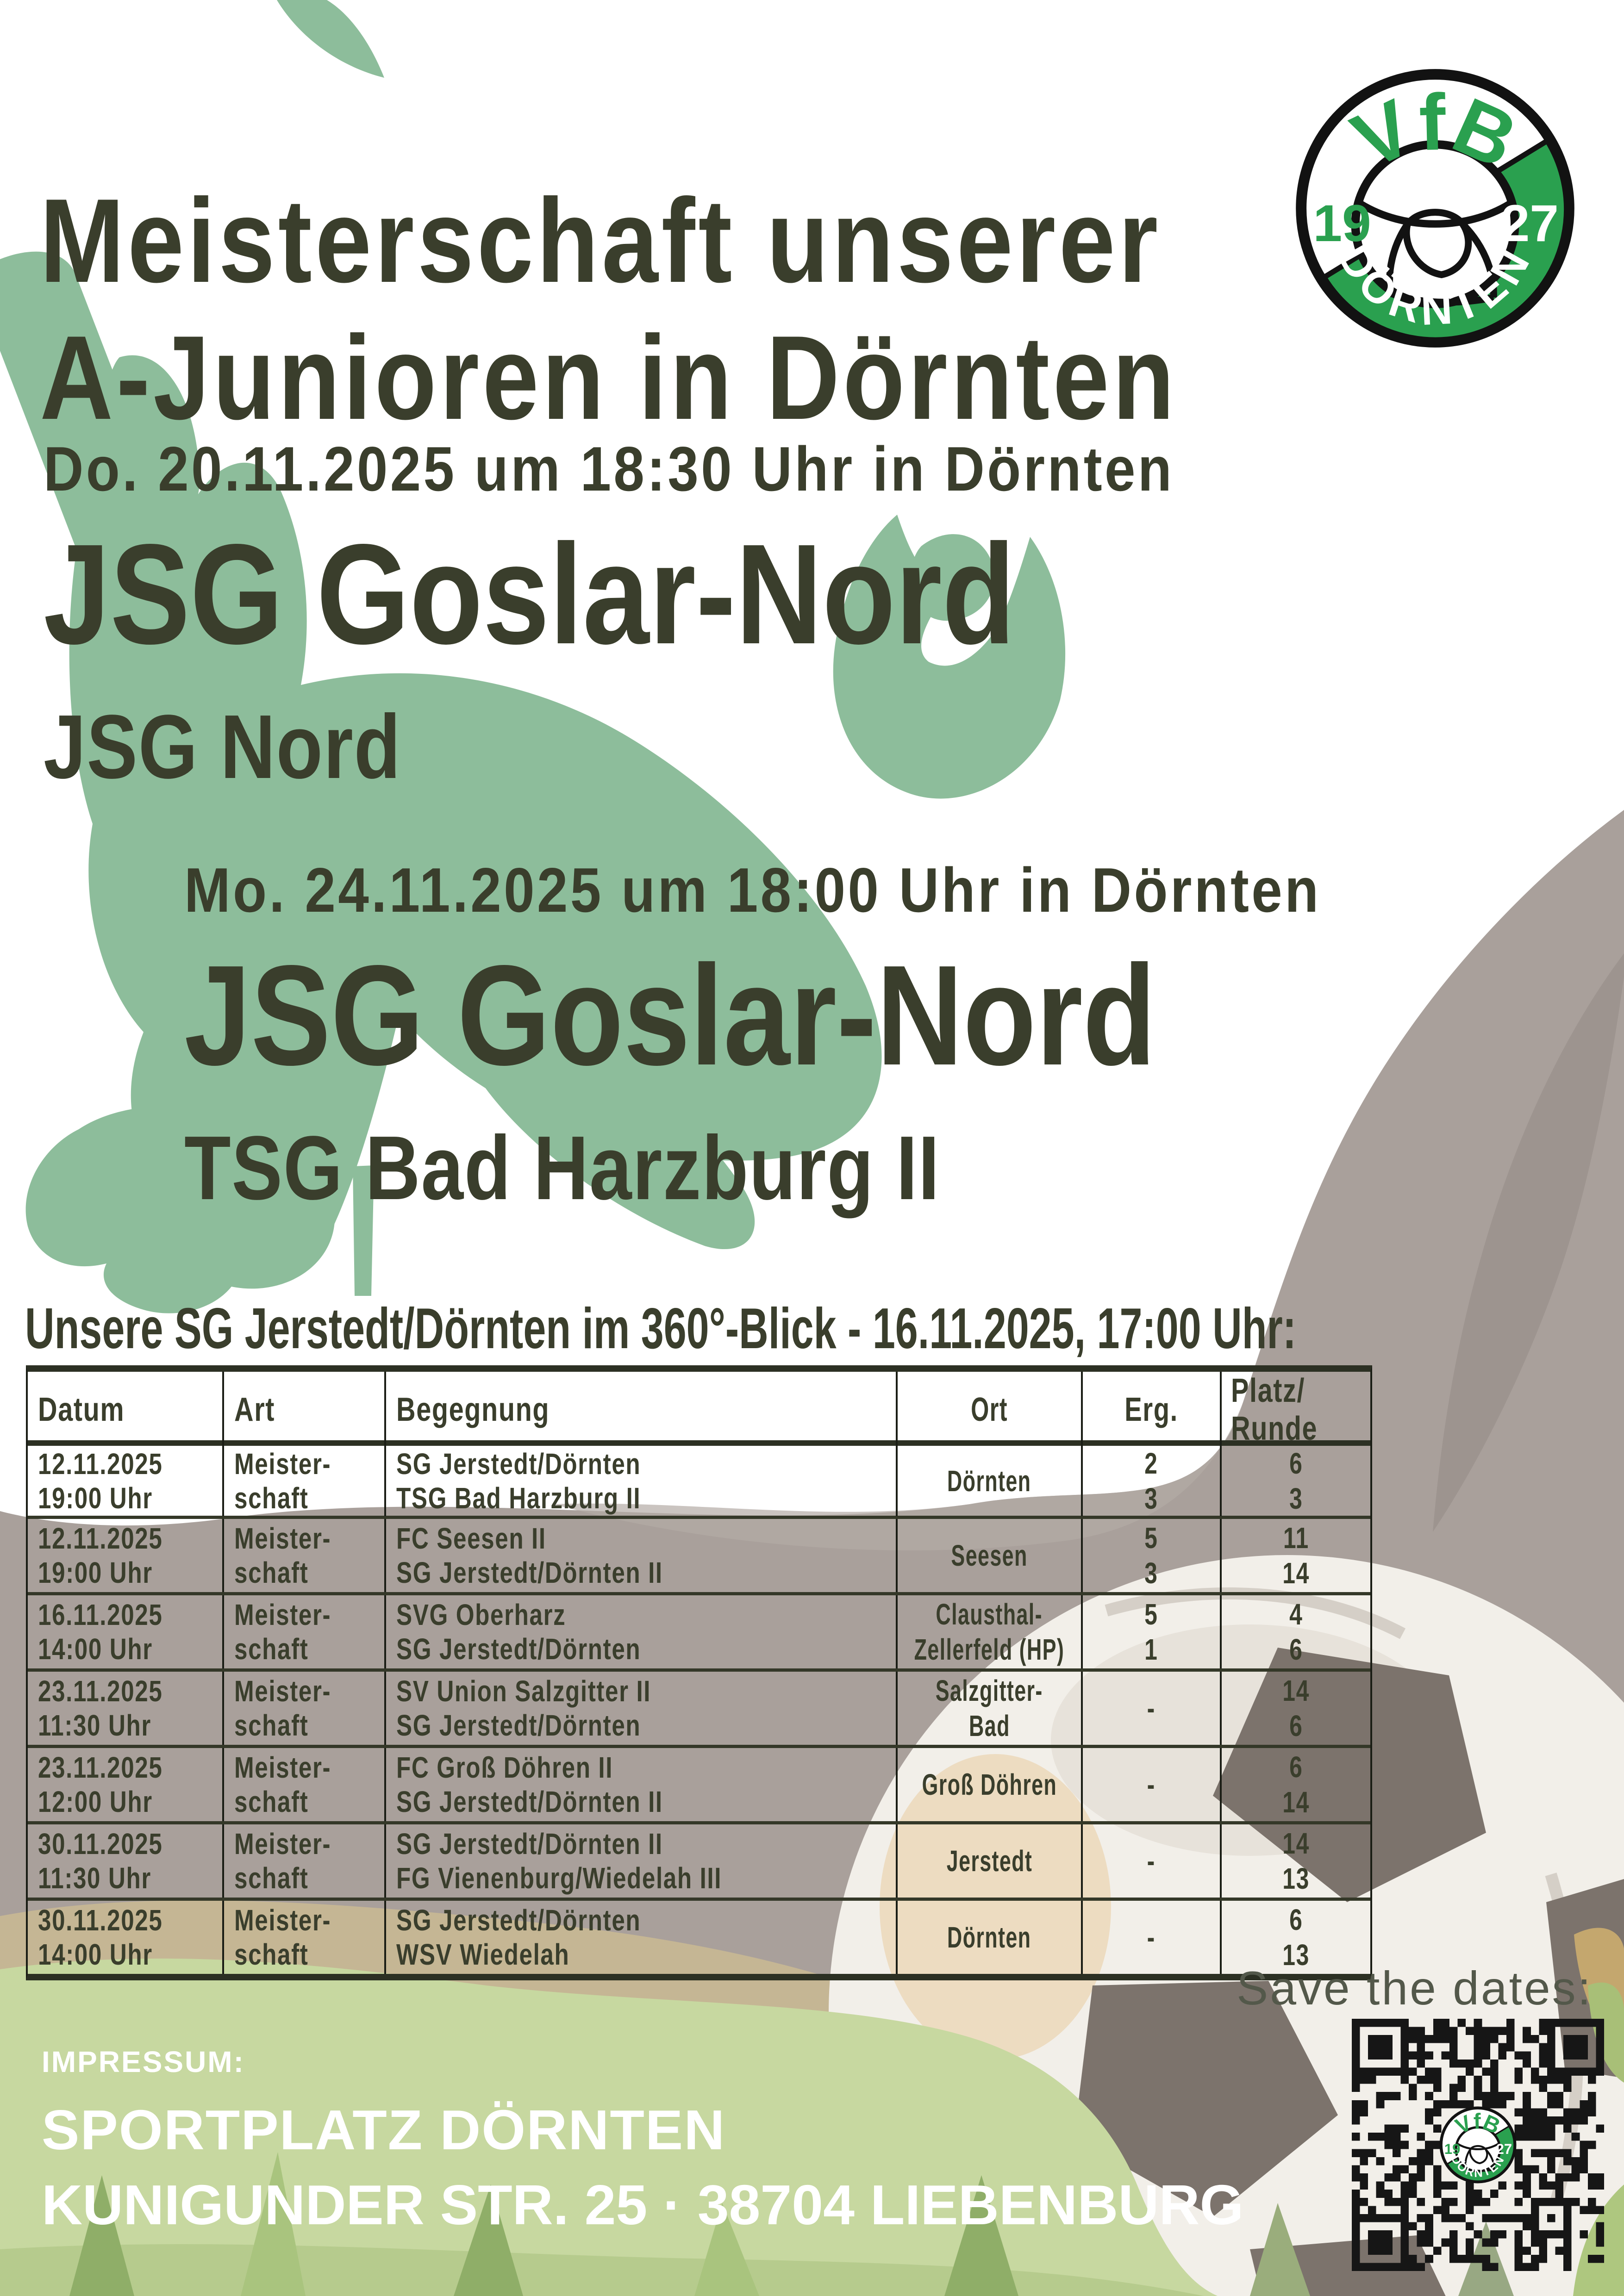 This screenshot has height=2296, width=1624. What do you see at coordinates (640, 1481) in the screenshot?
I see `cell-begegnung: SG Jerstedt/Dörnten TSG Bad Harzburg II` at bounding box center [640, 1481].